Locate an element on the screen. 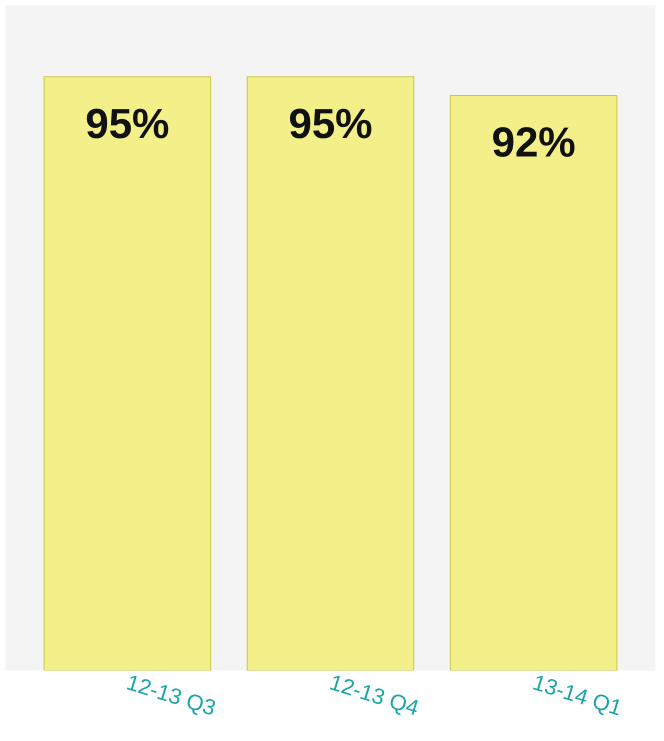 This screenshot has height=741, width=664. x-tick-label: 13-14 Q1 is located at coordinates (577, 695).